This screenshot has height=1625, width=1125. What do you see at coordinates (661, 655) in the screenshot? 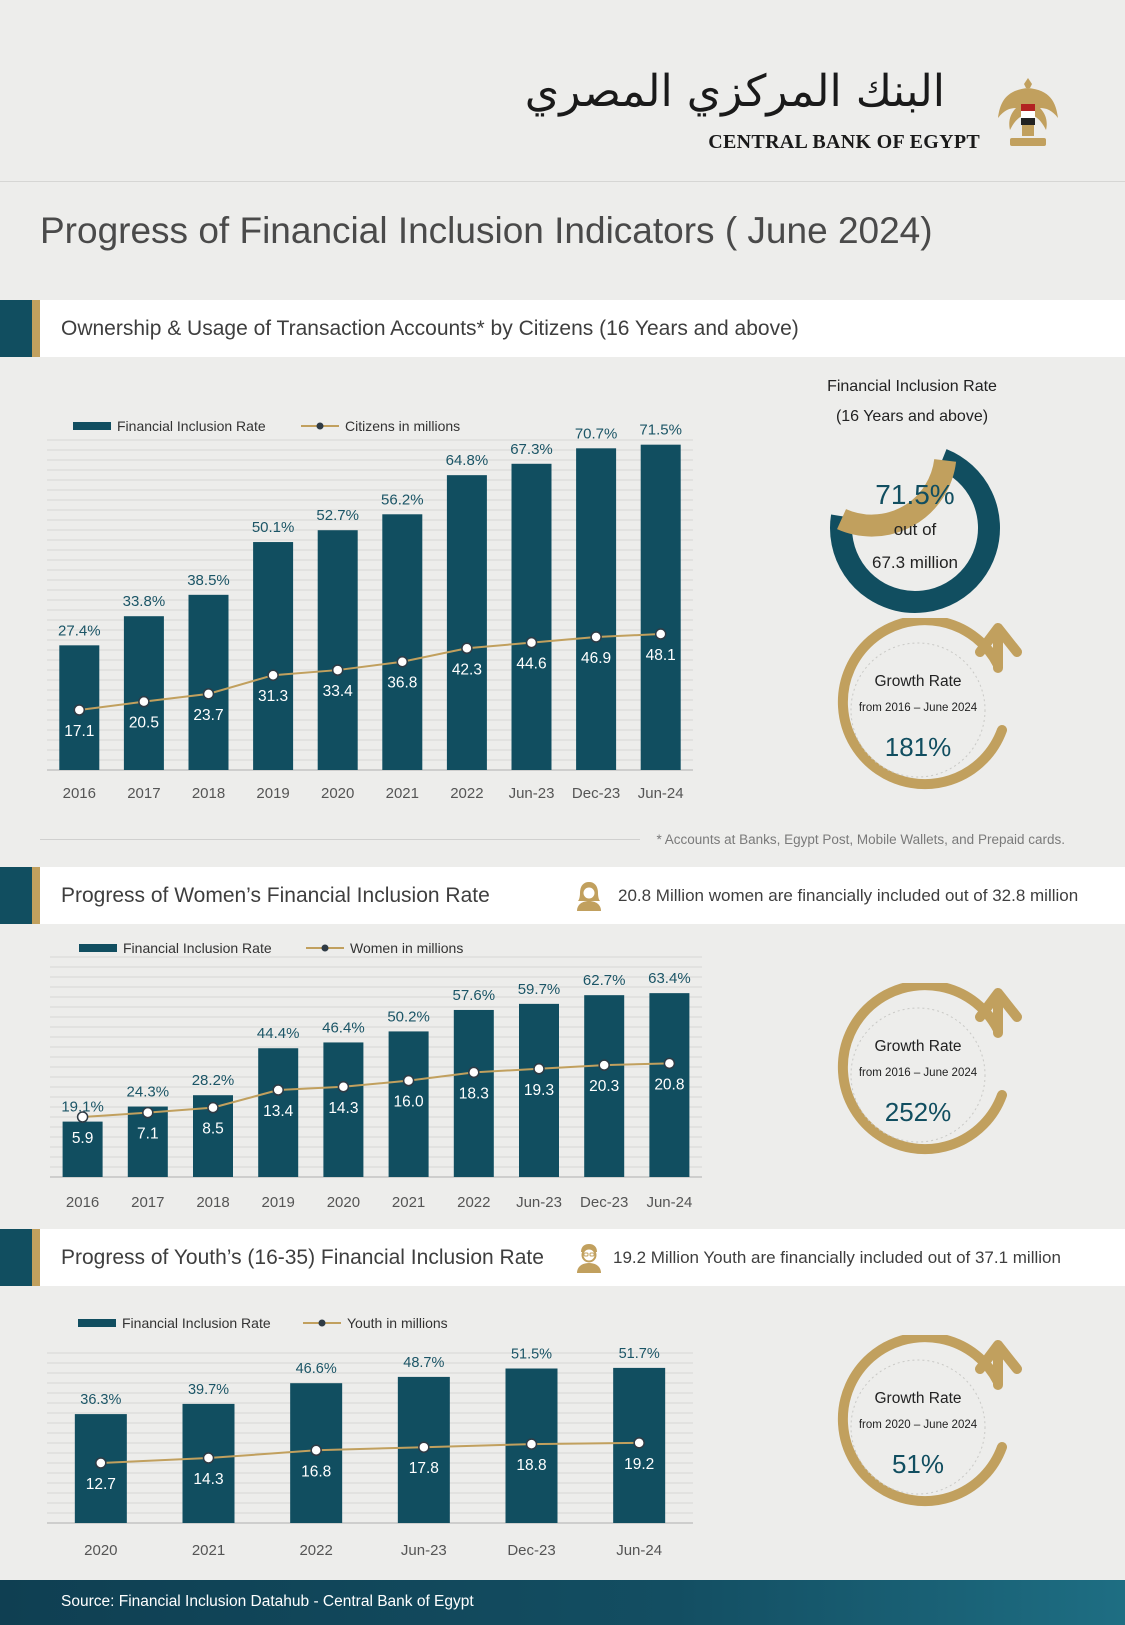
I see `line-value-label: 48.1` at bounding box center [661, 655].